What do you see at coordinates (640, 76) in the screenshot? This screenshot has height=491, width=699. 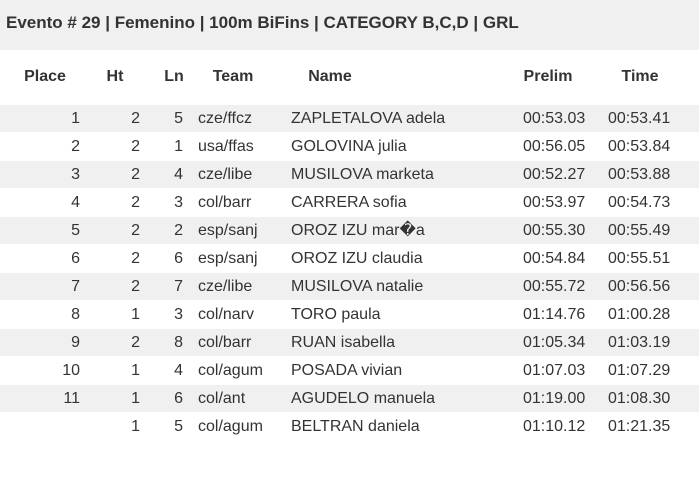 I see `column-header: Time` at bounding box center [640, 76].